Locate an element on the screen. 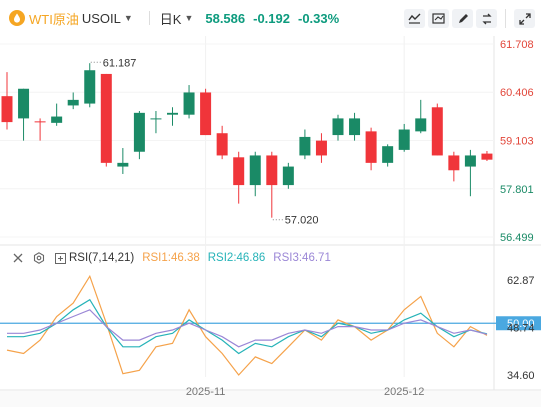  period-selector: 日K ▼ is located at coordinates (183, 18).